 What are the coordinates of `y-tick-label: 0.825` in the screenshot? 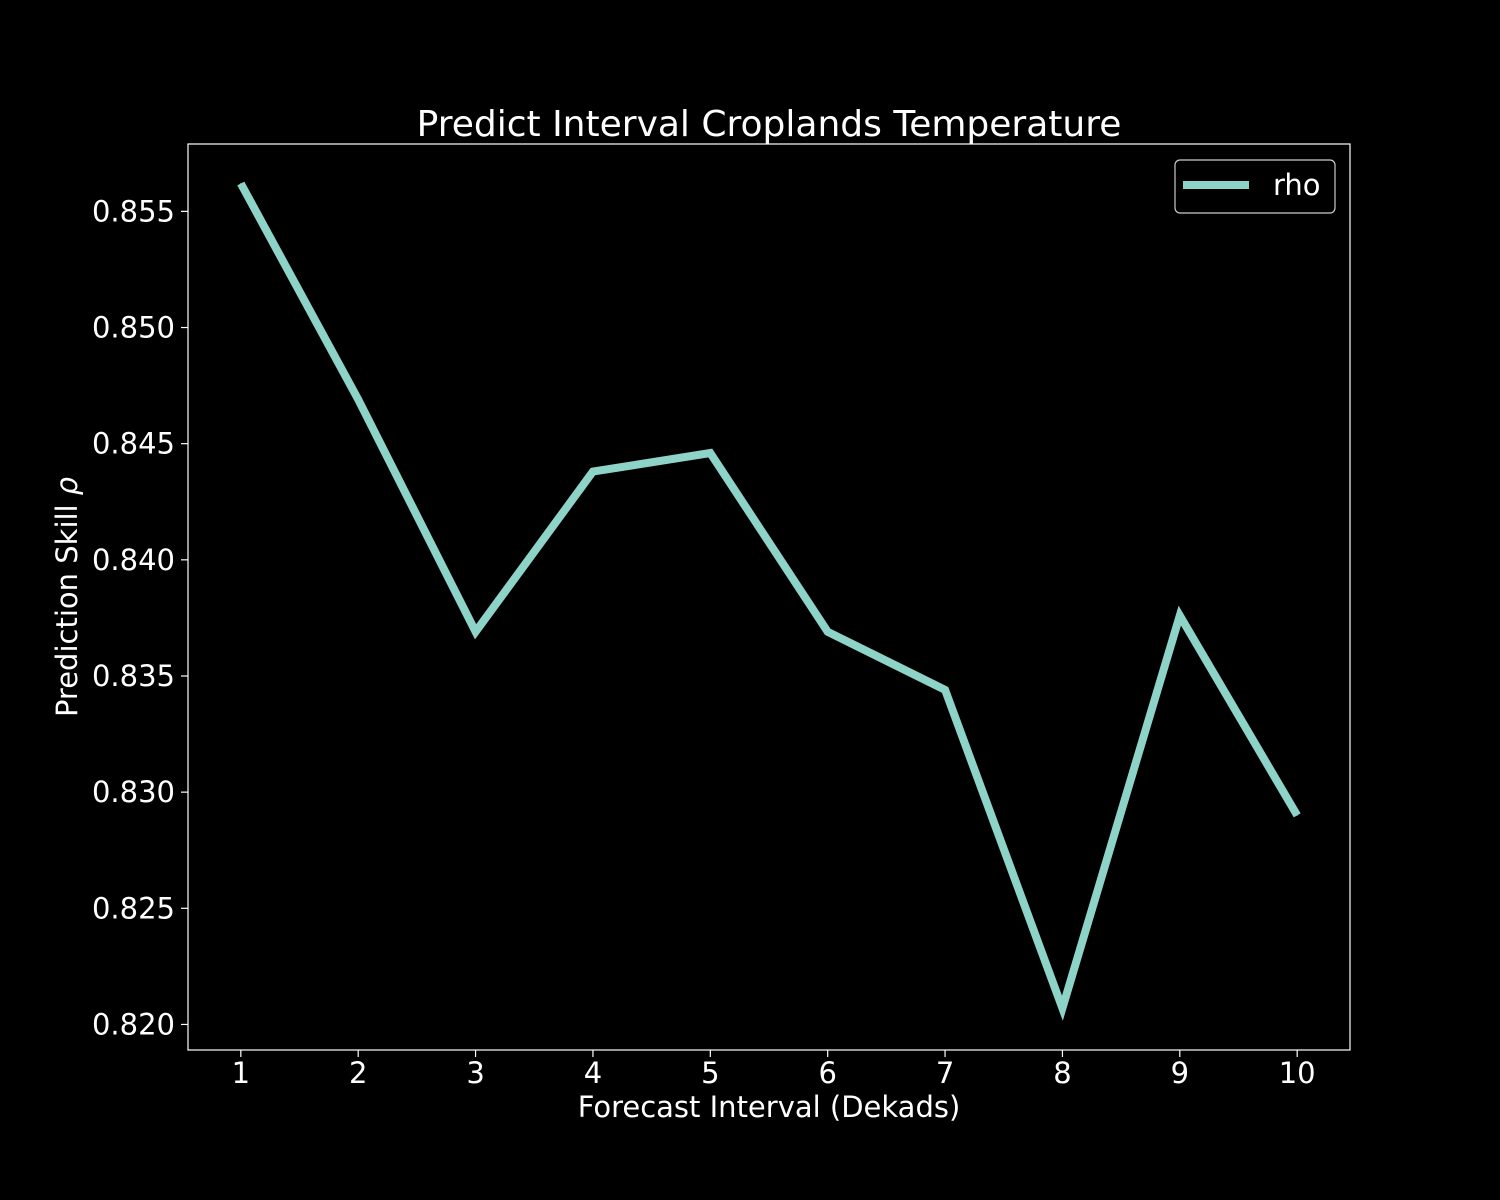 It's located at (133, 908).